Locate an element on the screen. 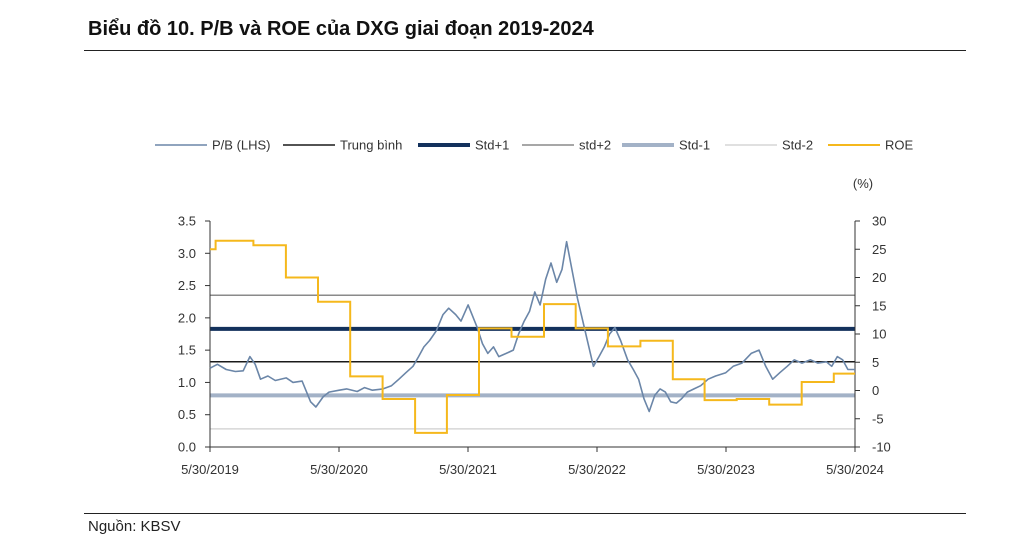 This screenshot has width=1013, height=547. legend-label-1: Trung bình is located at coordinates (371, 145).